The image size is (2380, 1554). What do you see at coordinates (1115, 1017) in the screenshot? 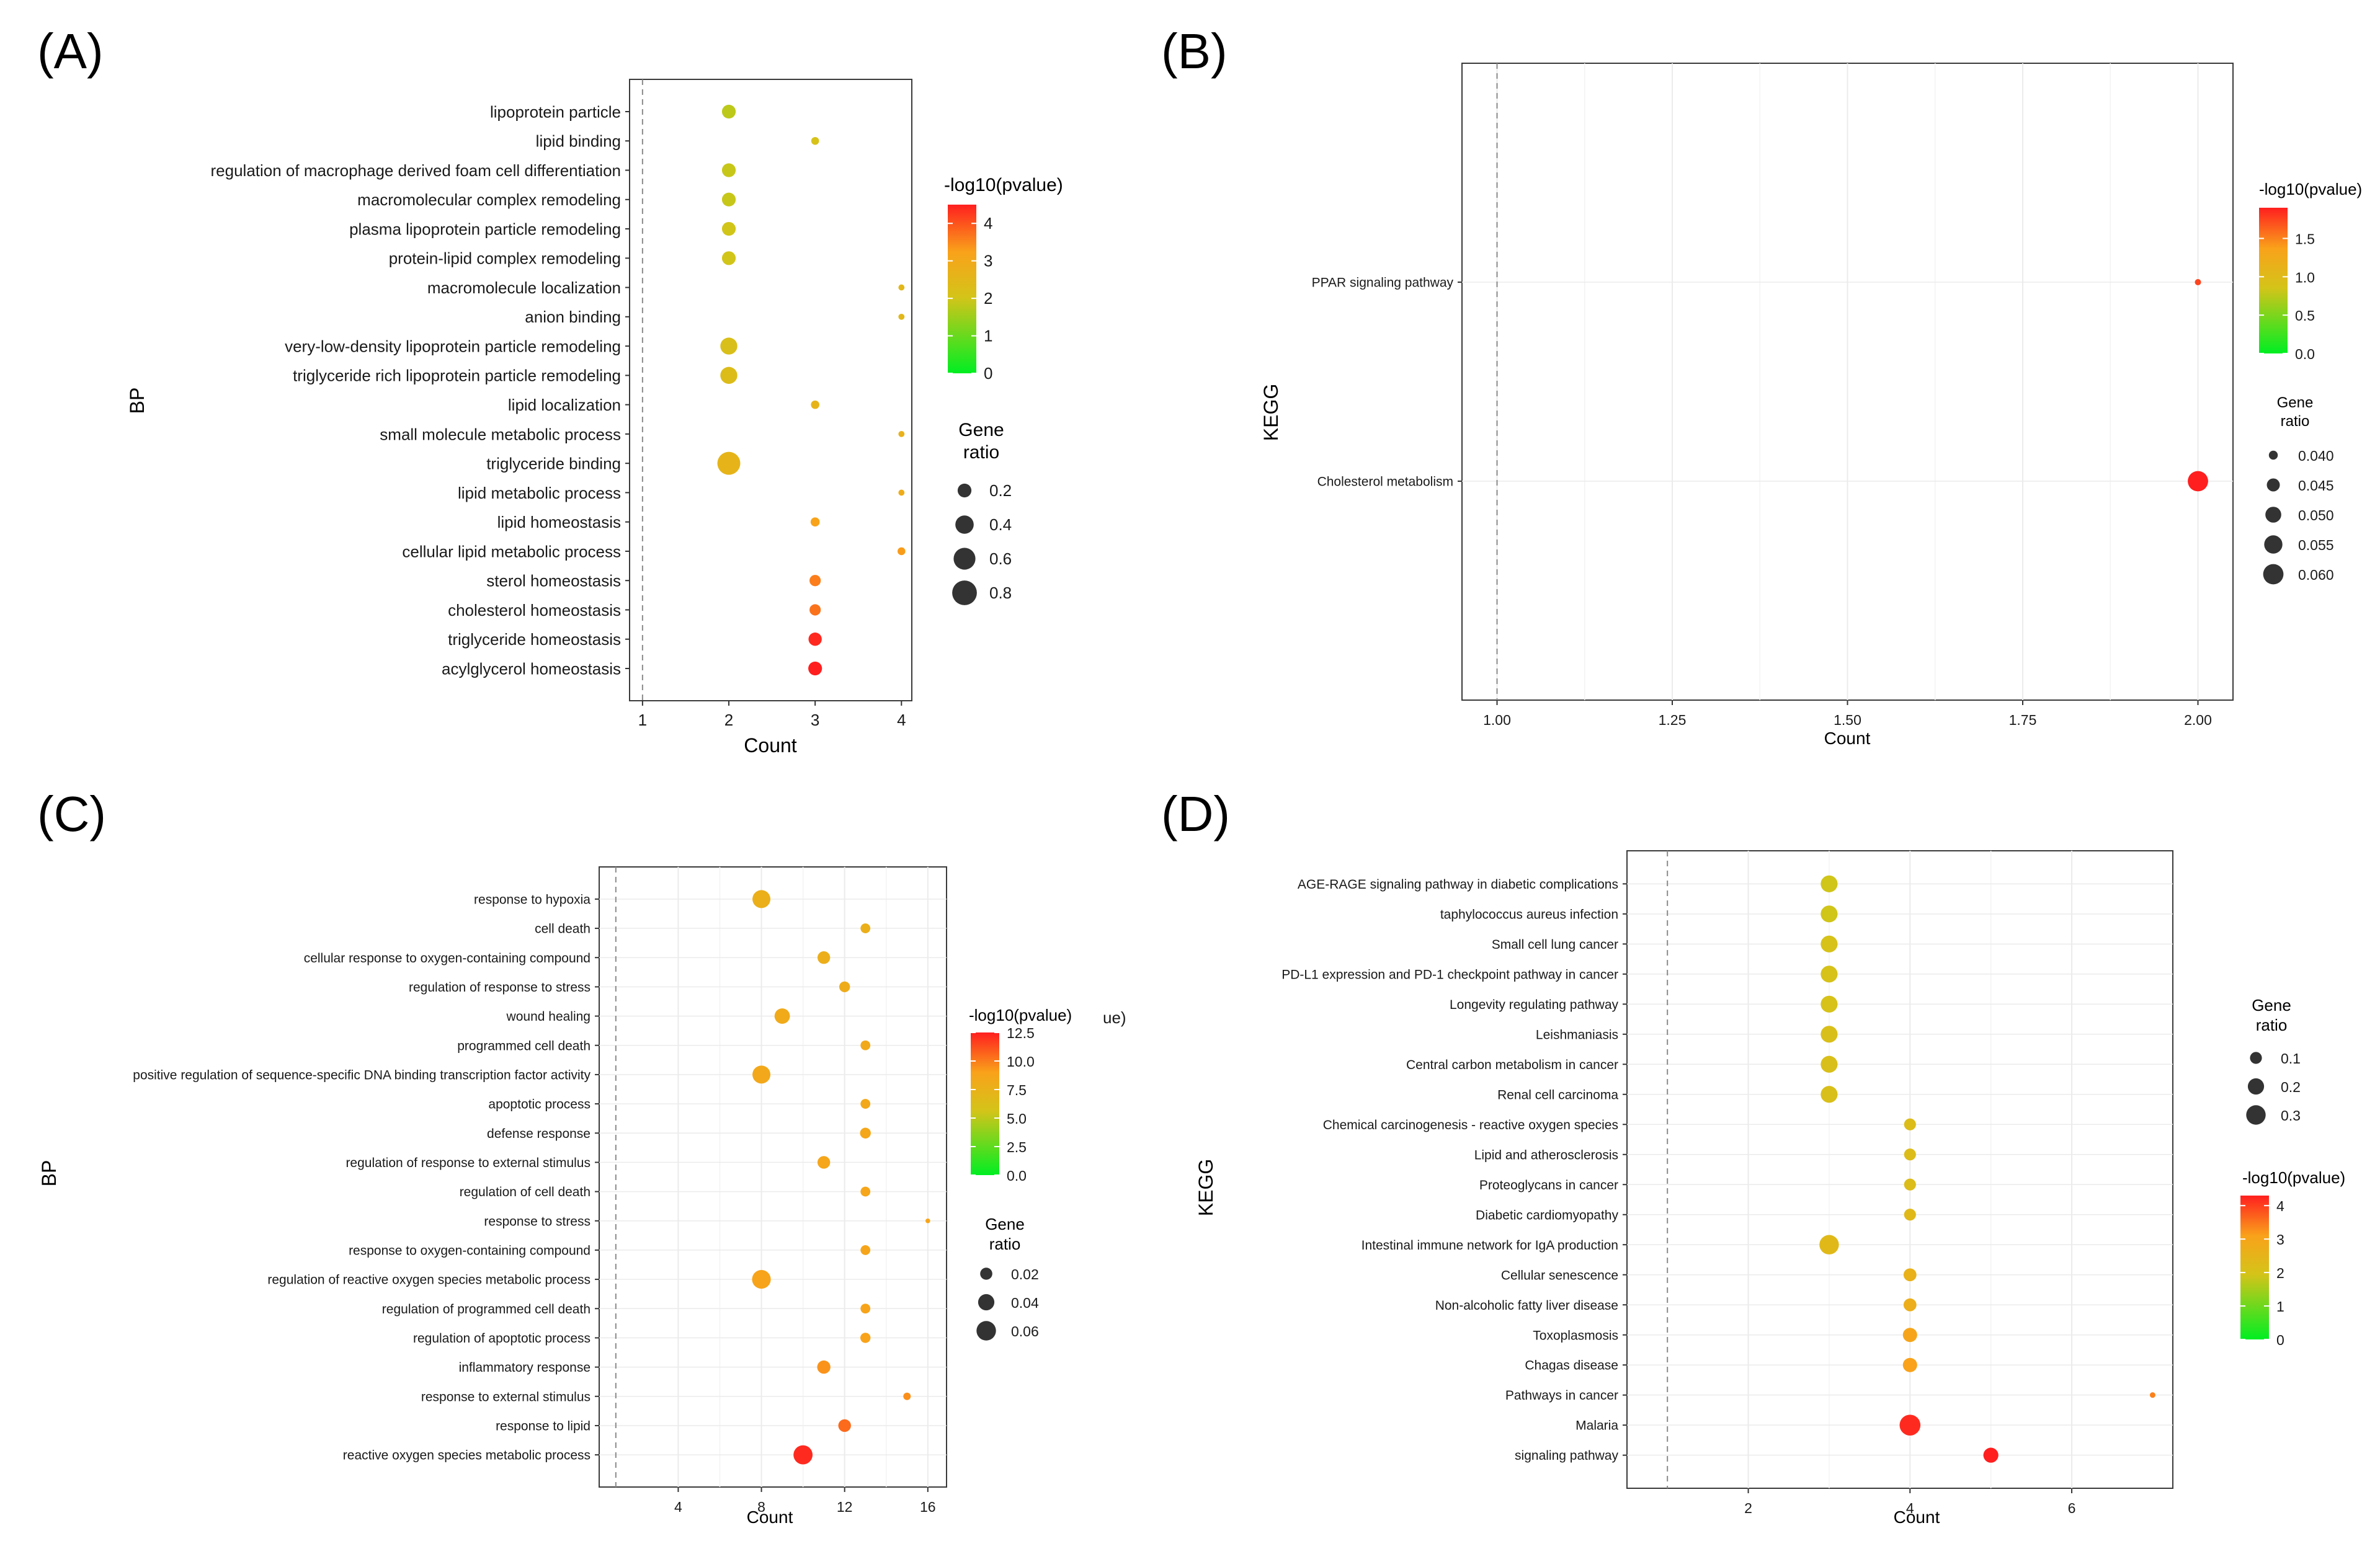
I see `legend-fragment-c: ue)` at bounding box center [1115, 1017].